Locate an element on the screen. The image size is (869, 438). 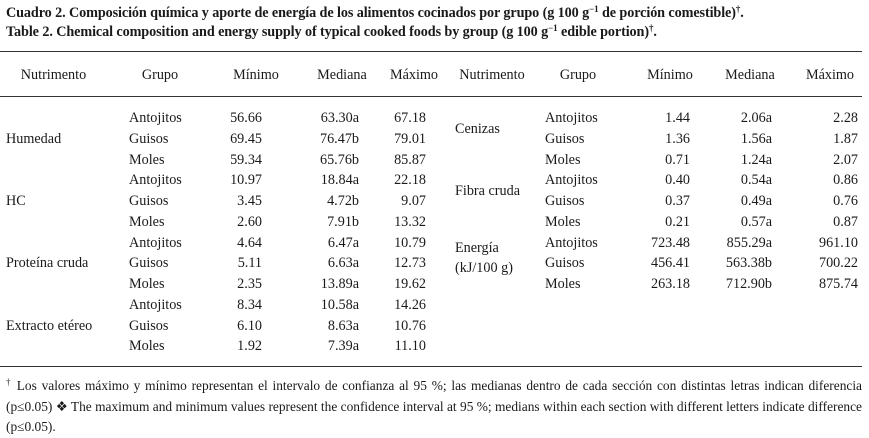
minimo-cell: 1.92 is located at coordinates (249, 346).